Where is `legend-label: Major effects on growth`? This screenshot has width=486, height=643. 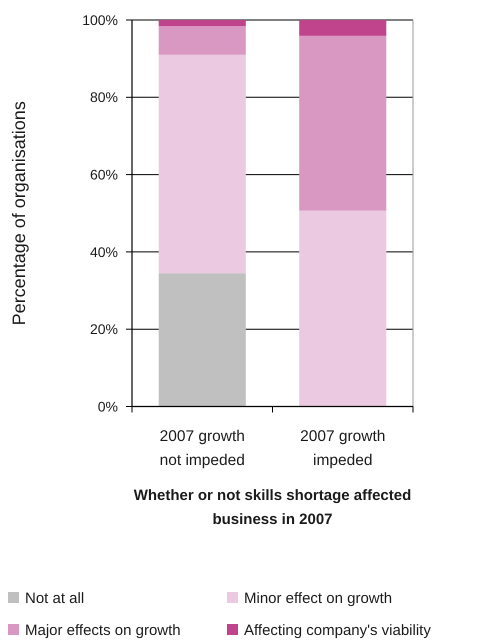
legend-label: Major effects on growth is located at coordinates (103, 630).